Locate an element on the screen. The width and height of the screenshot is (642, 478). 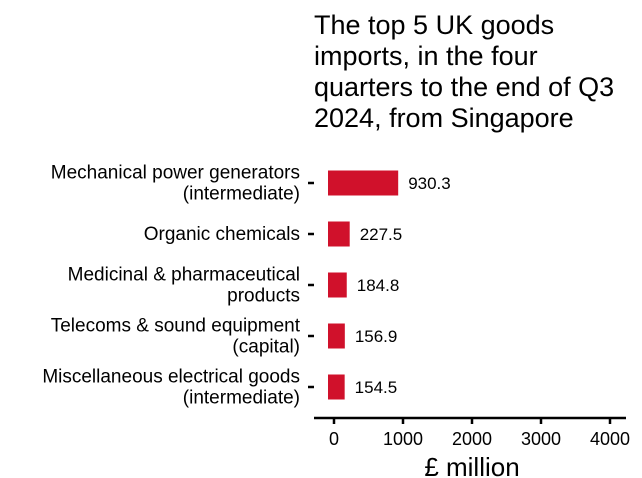
data-label: 154.5 is located at coordinates (376, 387).